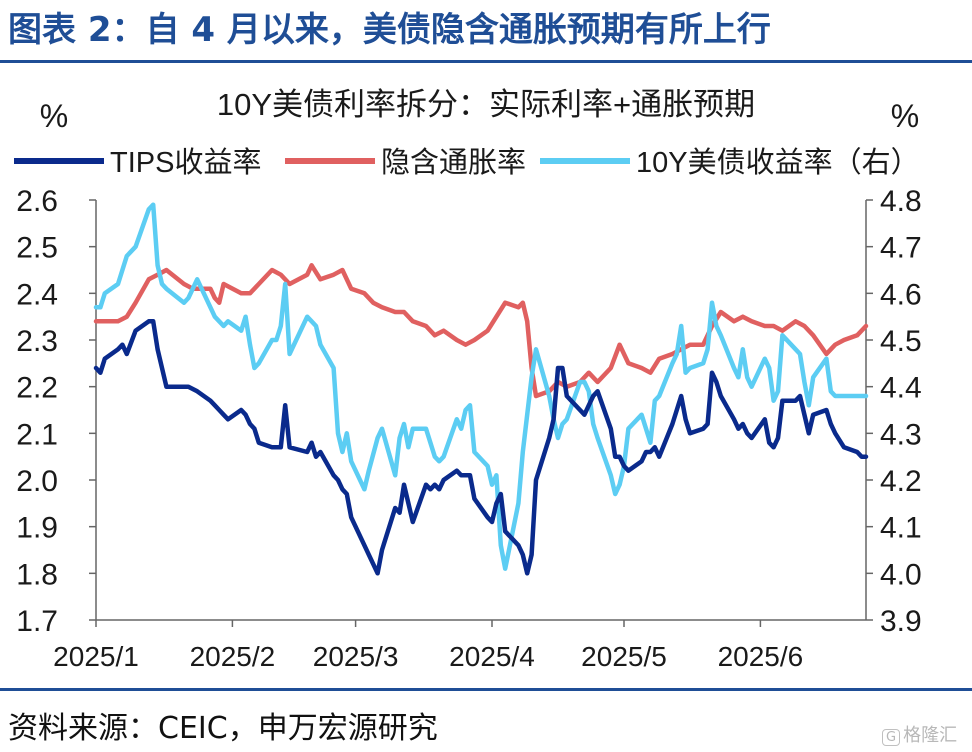  Describe the element at coordinates (37, 248) in the screenshot. I see `left-tick-label: 2.5` at that location.